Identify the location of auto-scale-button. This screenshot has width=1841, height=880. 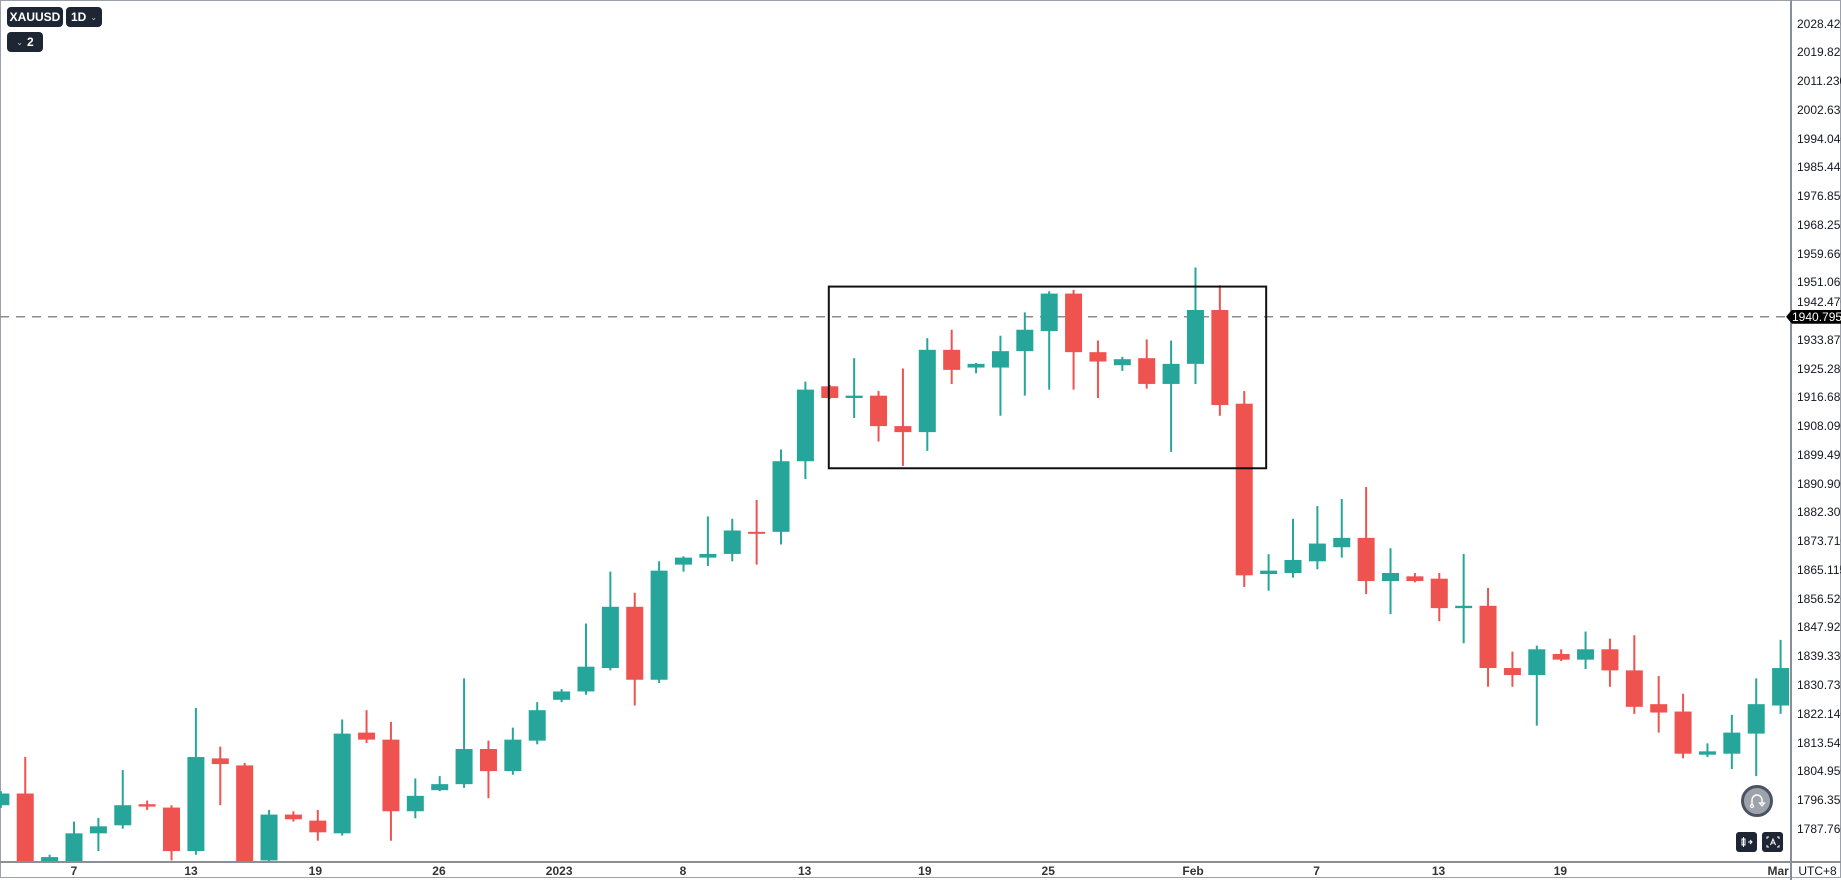
(1772, 842).